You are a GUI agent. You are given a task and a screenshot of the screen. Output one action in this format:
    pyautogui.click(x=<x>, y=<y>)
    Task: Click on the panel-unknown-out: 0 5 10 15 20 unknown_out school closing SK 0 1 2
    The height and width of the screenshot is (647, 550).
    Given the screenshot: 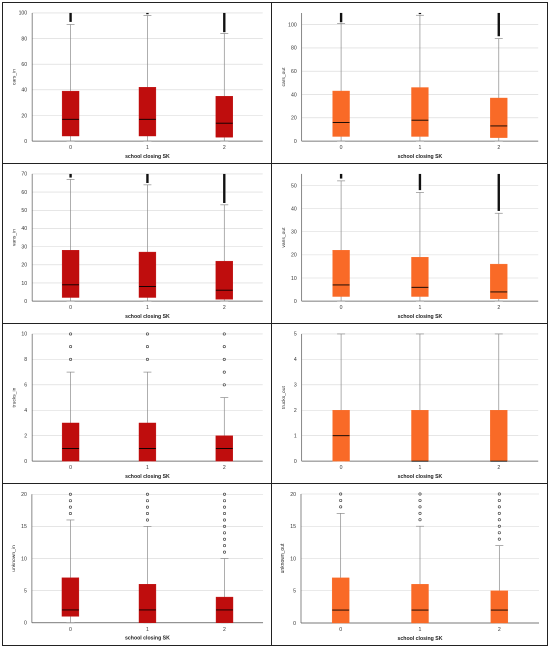 What is the action you would take?
    pyautogui.click(x=409, y=564)
    